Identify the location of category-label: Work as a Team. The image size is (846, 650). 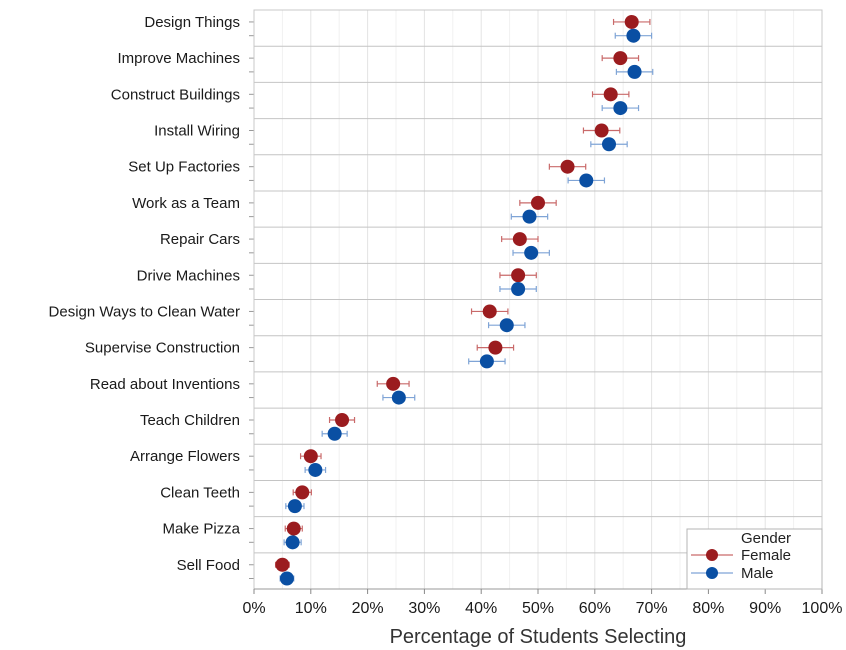
(186, 203).